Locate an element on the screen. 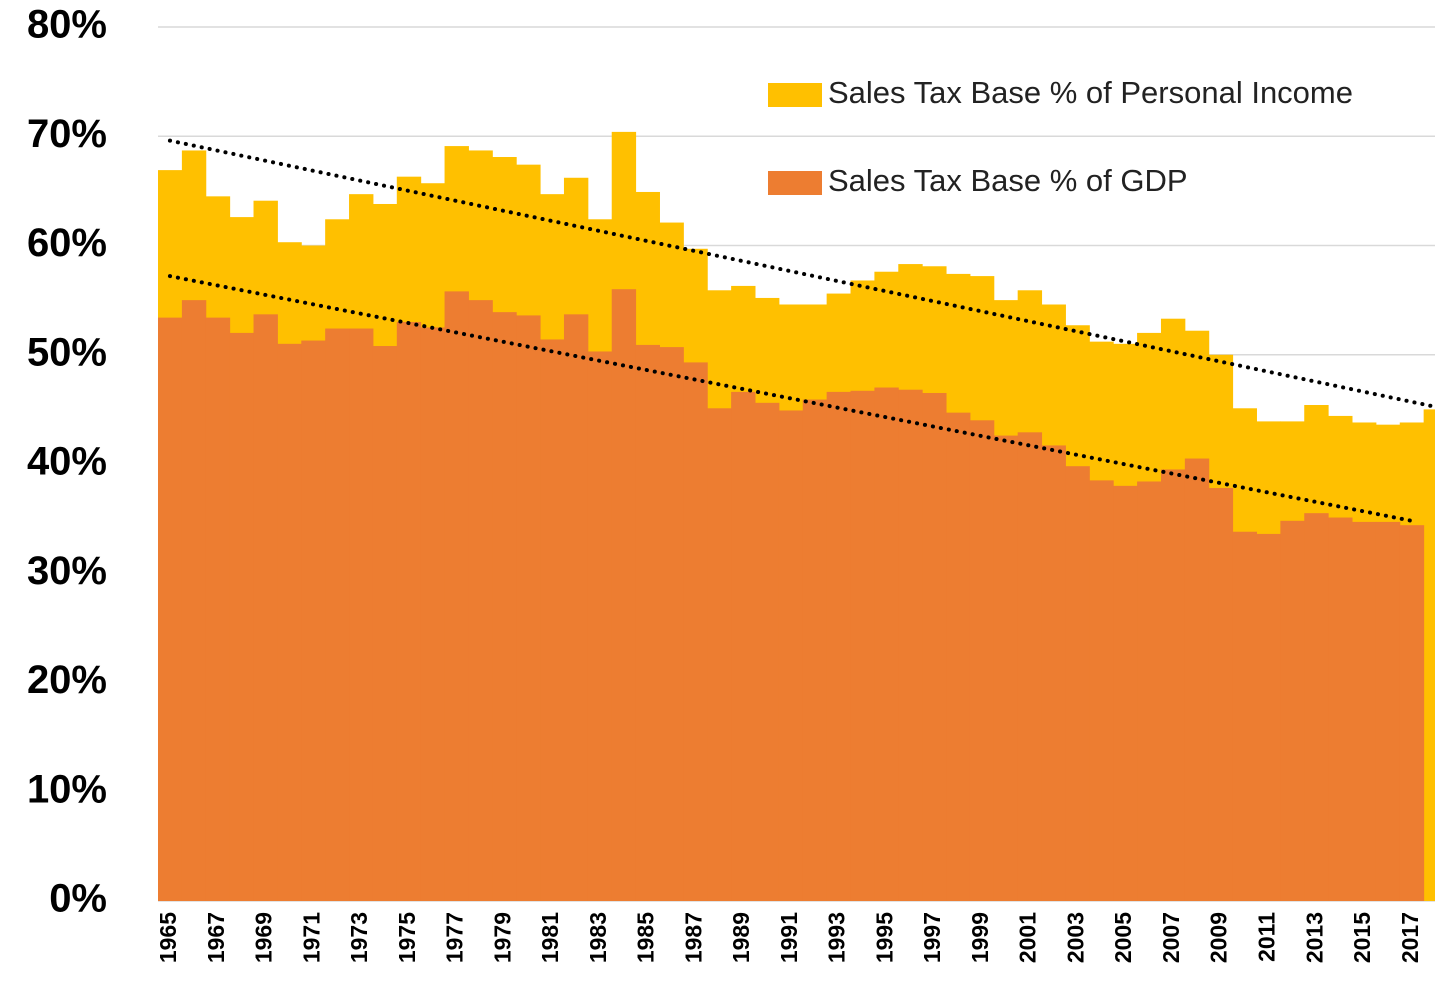 This screenshot has width=1435, height=995. x-tick-label: 1971 is located at coordinates (311, 937).